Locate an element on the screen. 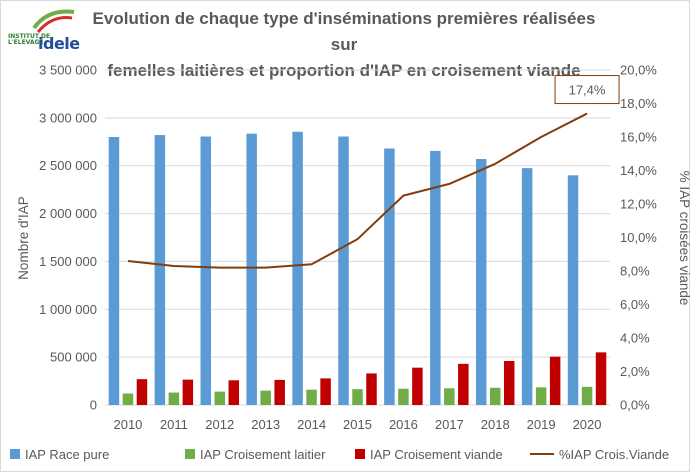  y-tick-label: 1 000 000 is located at coordinates (68, 309).